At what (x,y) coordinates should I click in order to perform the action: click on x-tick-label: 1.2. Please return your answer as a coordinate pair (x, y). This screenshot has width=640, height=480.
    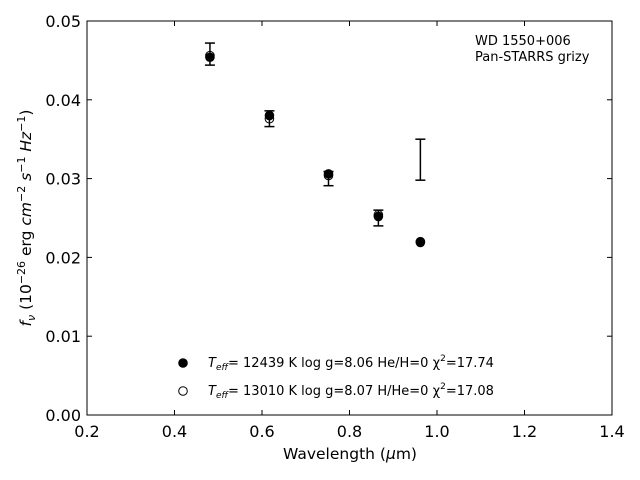
    Looking at the image, I should click on (524, 431).